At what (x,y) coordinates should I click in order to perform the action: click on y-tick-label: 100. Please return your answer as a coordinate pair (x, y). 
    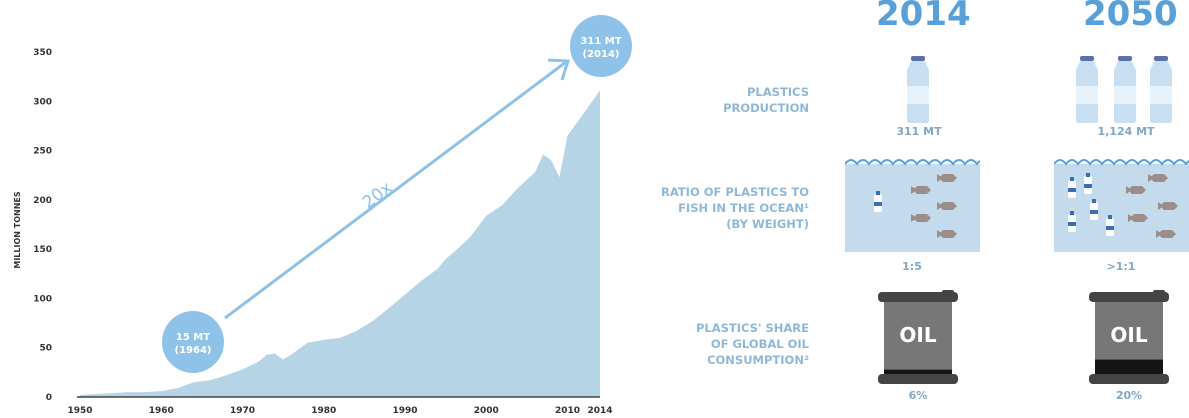
    Looking at the image, I should click on (42, 299).